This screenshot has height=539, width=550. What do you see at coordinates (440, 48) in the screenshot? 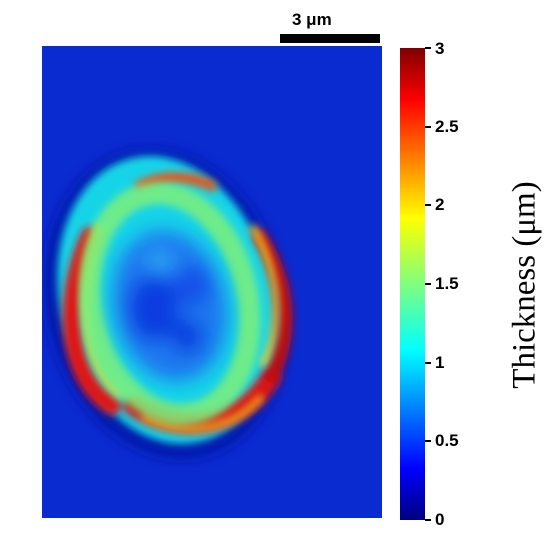
I see `colorbar-tick-label: 3` at bounding box center [440, 48].